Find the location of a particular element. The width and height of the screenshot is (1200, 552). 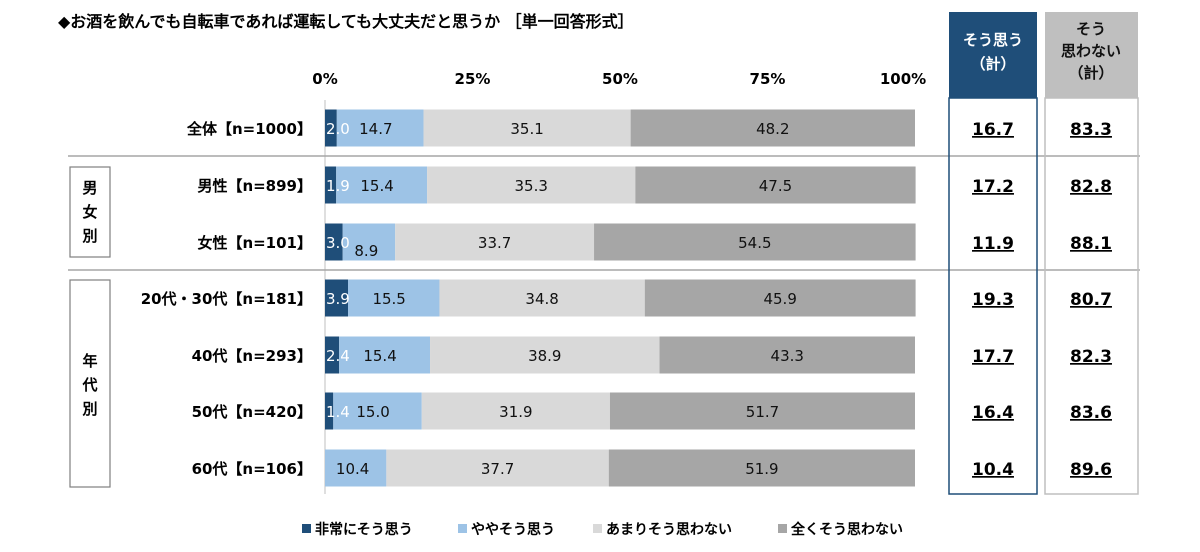

data-label: 43.3 is located at coordinates (787, 356).